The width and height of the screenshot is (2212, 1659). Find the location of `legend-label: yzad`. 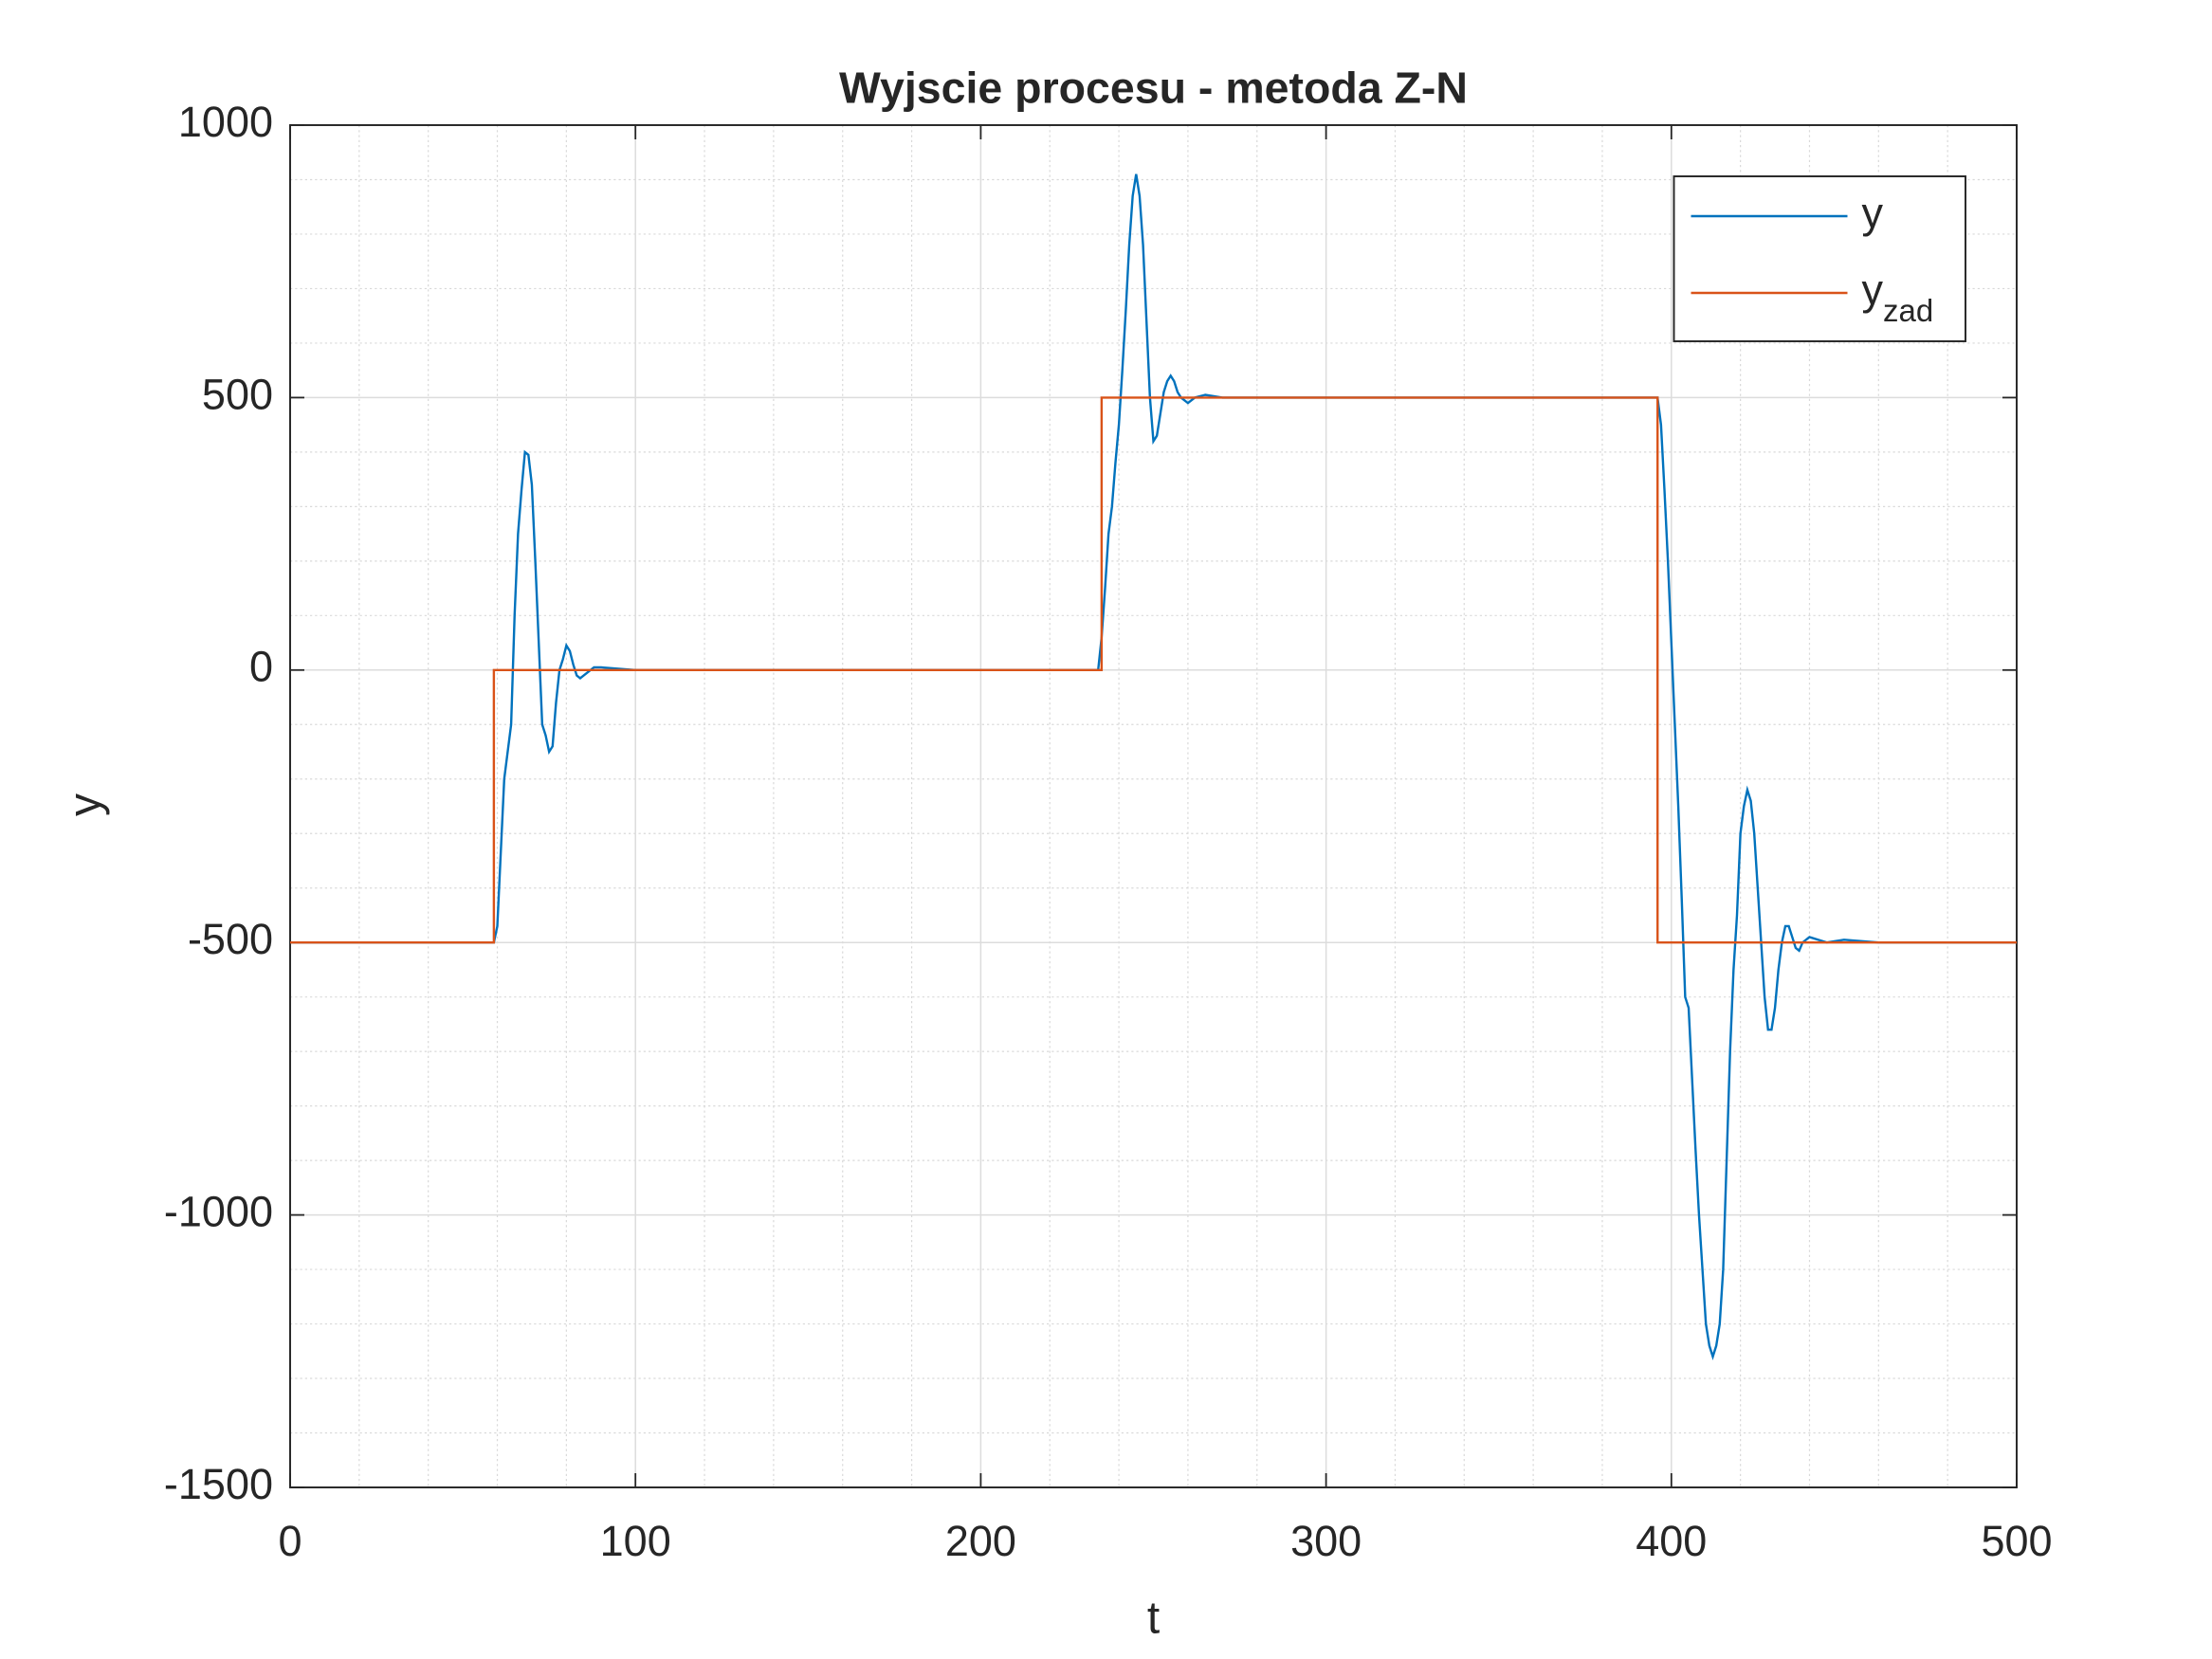

legend-label: yzad is located at coordinates (1898, 296).